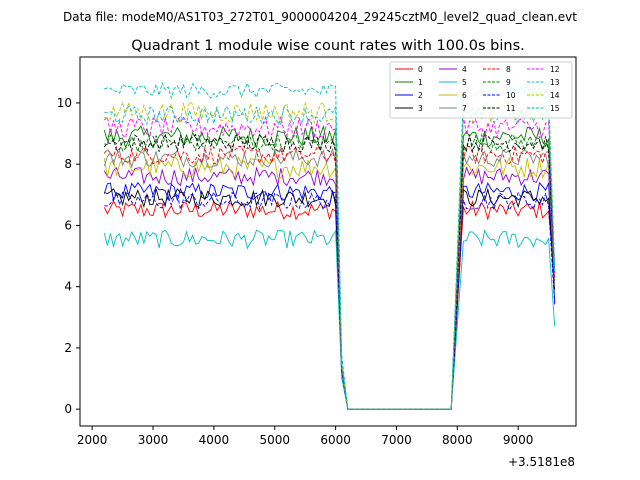 The image size is (640, 480). Describe the element at coordinates (420, 108) in the screenshot. I see `legend-label-3: 3` at that location.